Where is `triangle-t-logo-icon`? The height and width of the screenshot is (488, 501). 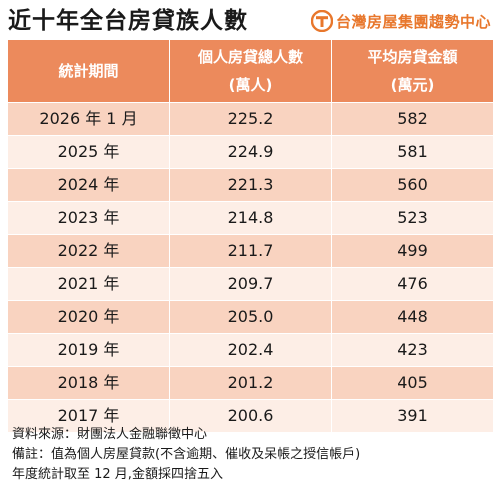
triangle-t-logo-icon is located at coordinates (321, 21).